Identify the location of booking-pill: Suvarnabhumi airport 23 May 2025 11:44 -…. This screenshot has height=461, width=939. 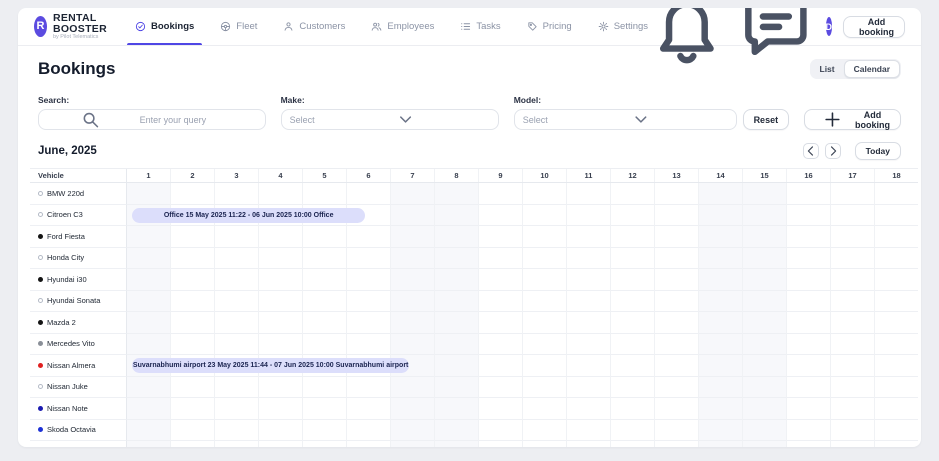
(270, 366).